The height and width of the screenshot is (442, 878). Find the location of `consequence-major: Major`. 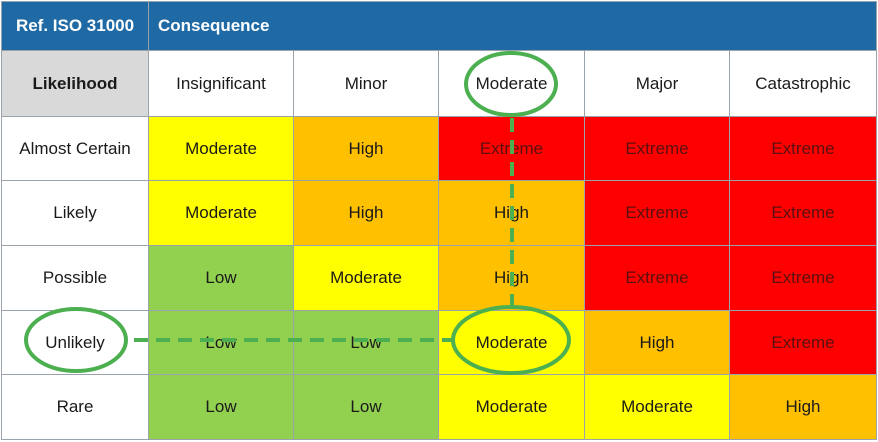

consequence-major: Major is located at coordinates (657, 83).